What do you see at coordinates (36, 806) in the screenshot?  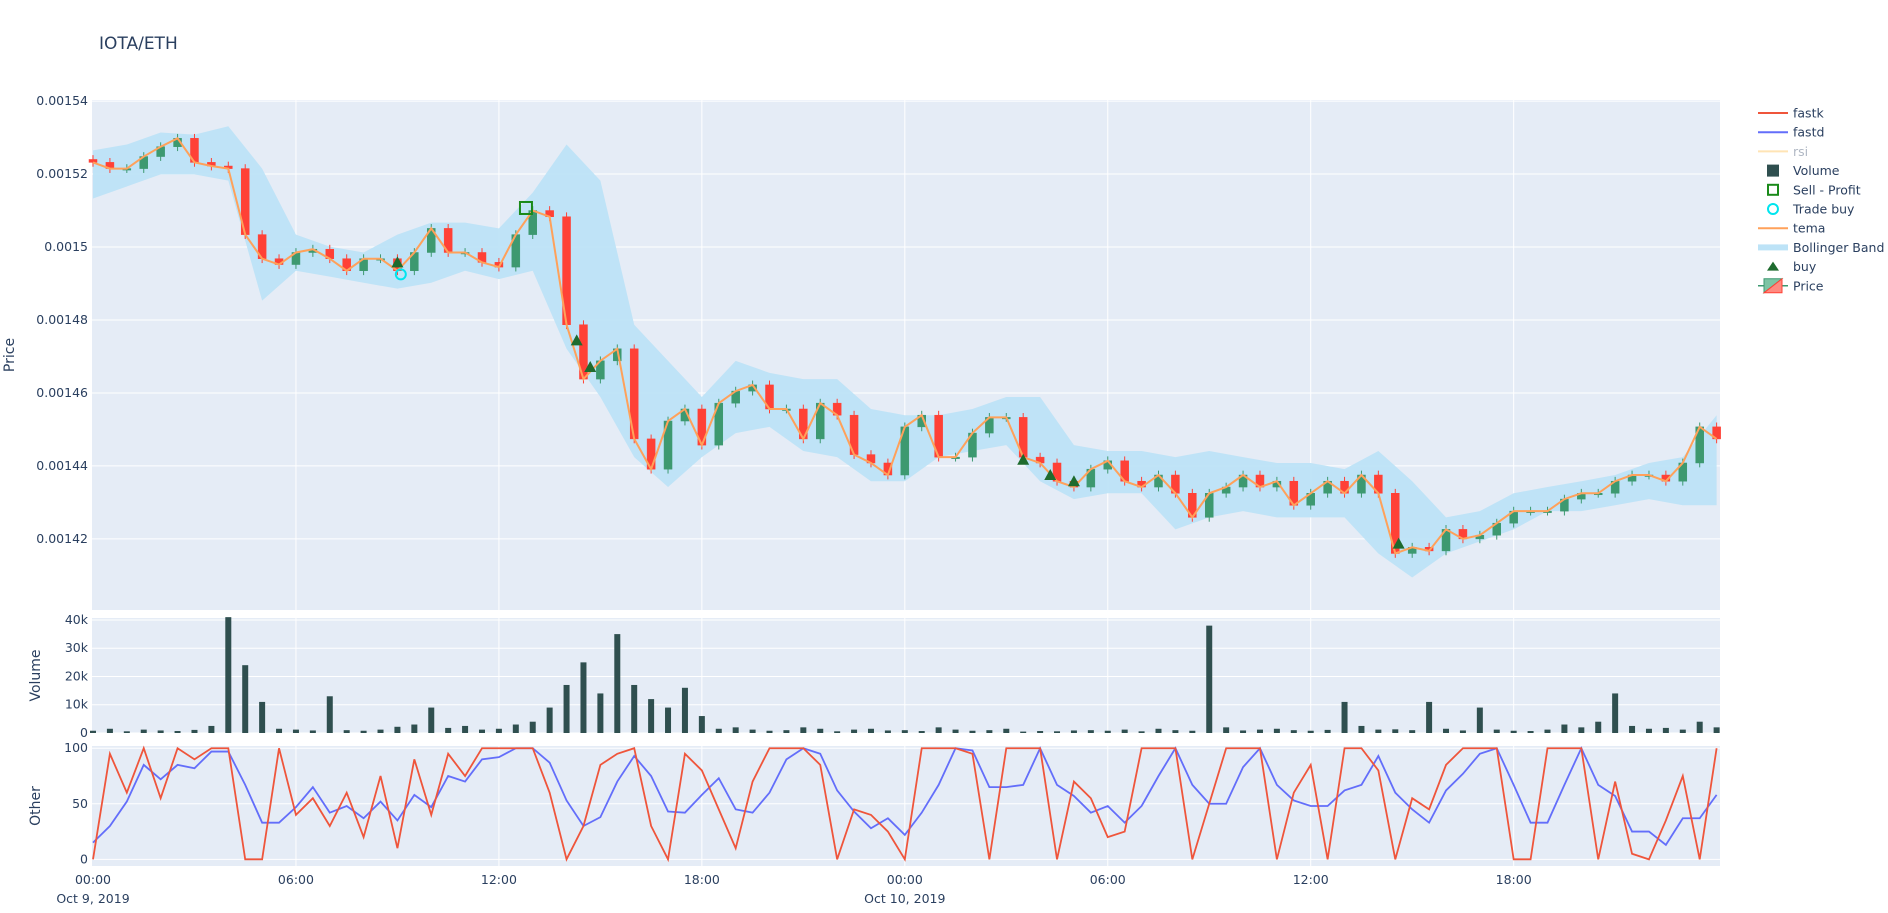 I see `y-axis-title: Other` at bounding box center [36, 806].